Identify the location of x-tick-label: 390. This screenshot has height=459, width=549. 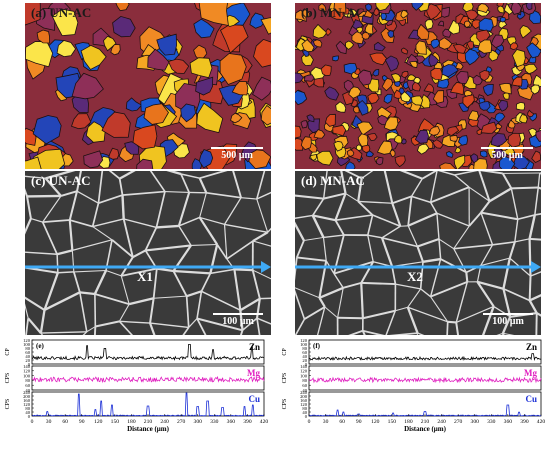
(247, 422).